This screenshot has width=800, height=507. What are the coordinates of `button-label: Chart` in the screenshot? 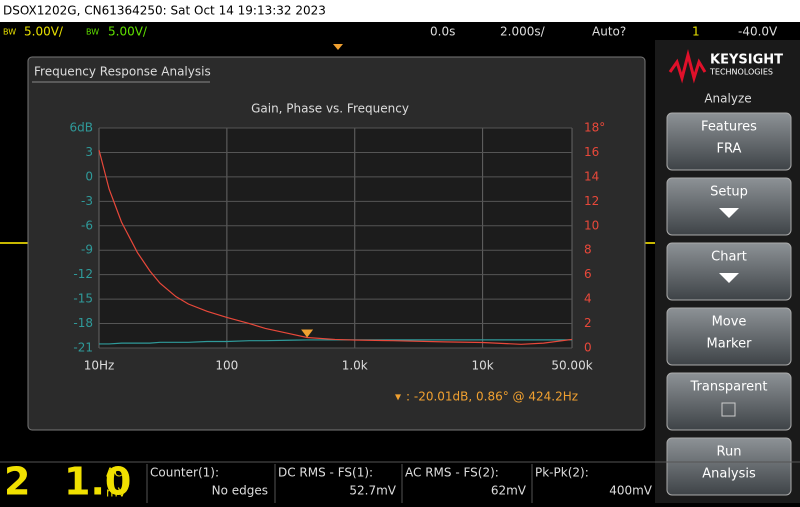 It's located at (729, 257).